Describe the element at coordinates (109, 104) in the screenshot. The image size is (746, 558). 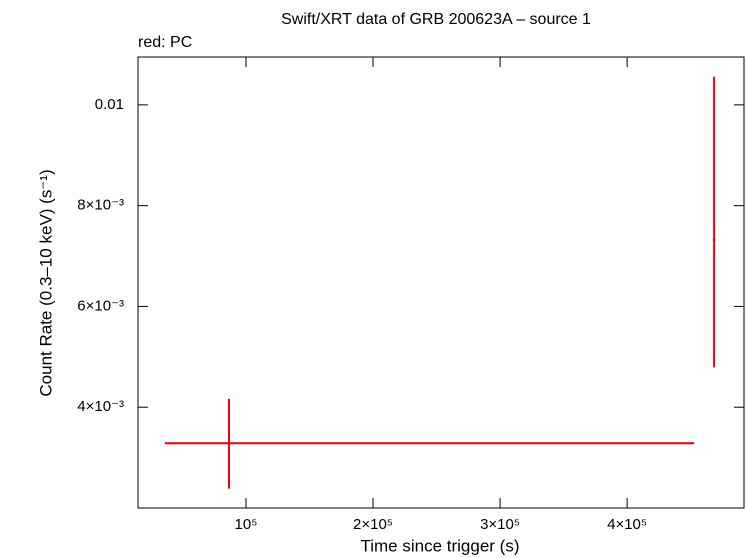
I see `y-tick-label: 0.01` at that location.